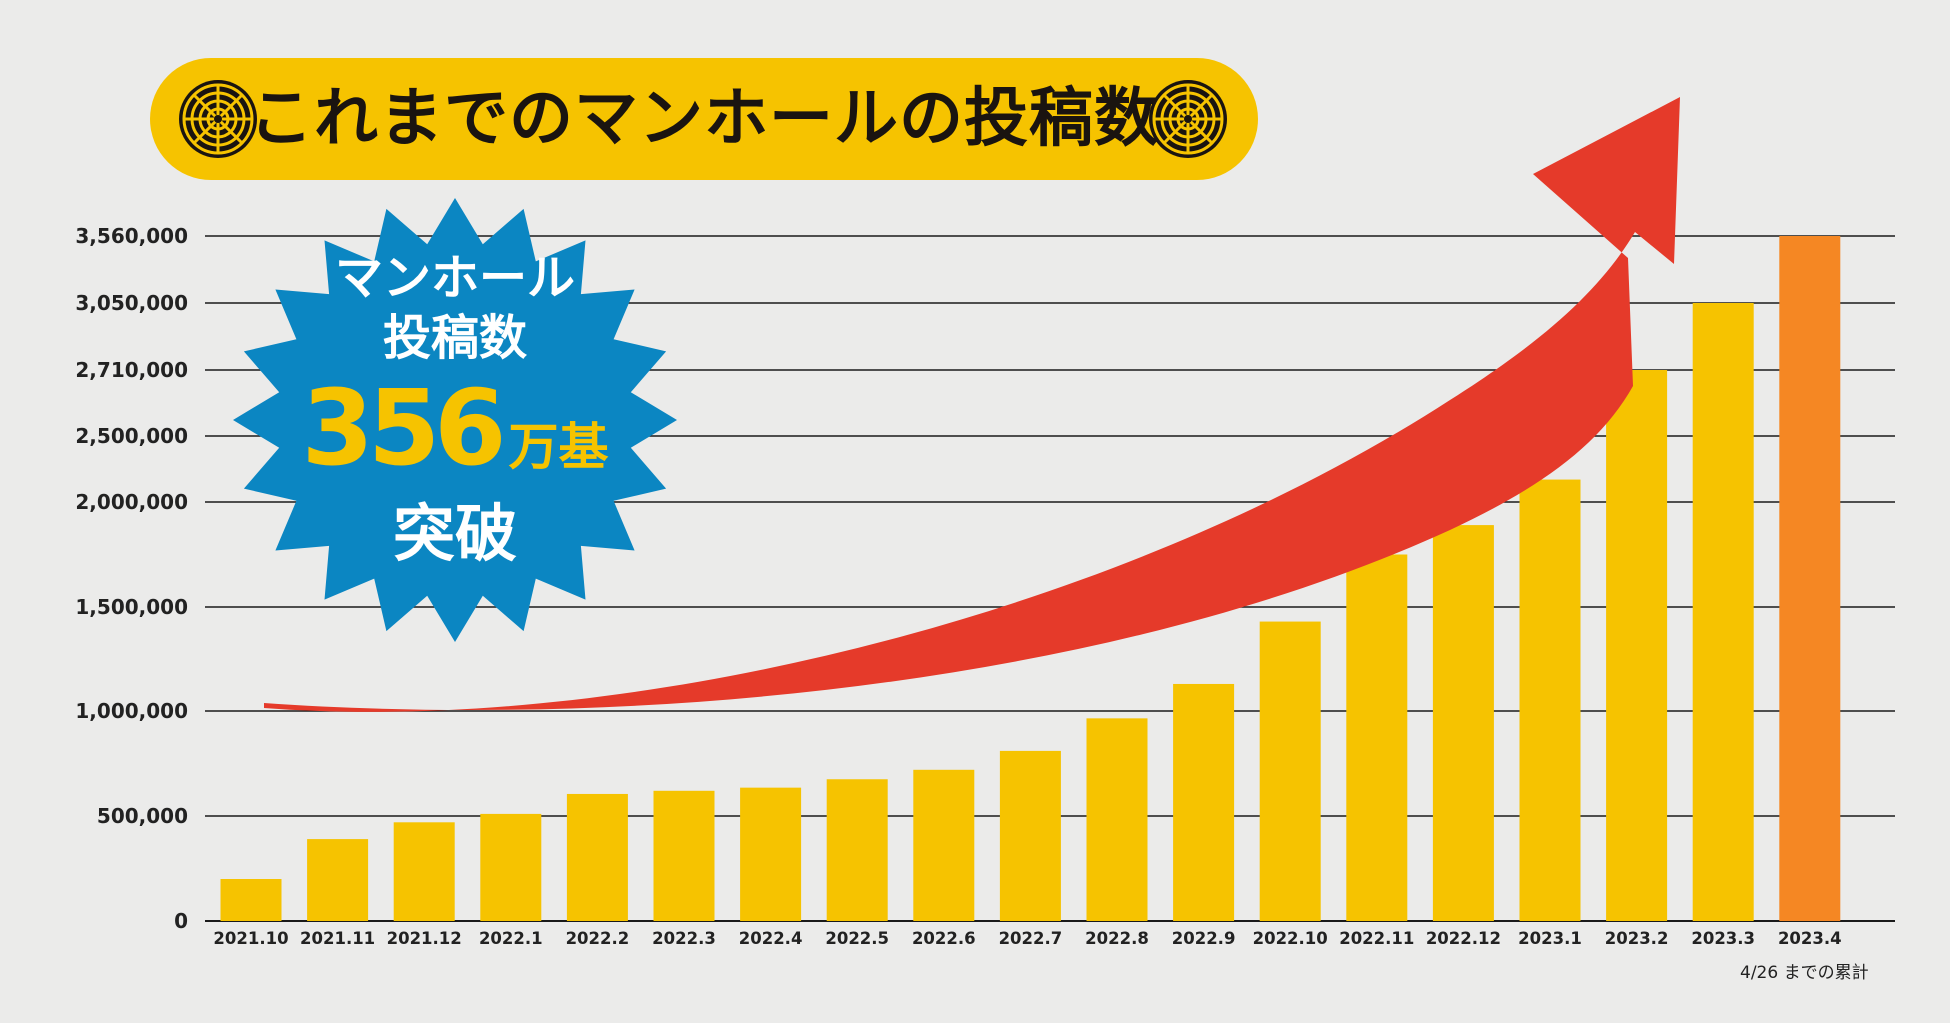  Describe the element at coordinates (1804, 973) in the screenshot. I see `footnote: 4/26 までの累計` at that location.